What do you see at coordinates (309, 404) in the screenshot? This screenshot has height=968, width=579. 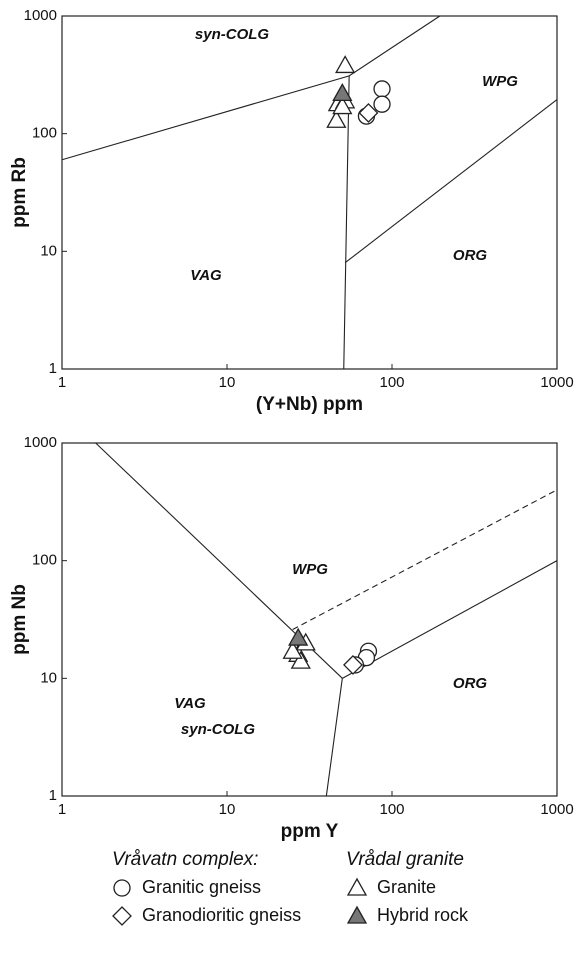 I see `x-axis-title: (Y+Nb) ppm` at bounding box center [309, 404].